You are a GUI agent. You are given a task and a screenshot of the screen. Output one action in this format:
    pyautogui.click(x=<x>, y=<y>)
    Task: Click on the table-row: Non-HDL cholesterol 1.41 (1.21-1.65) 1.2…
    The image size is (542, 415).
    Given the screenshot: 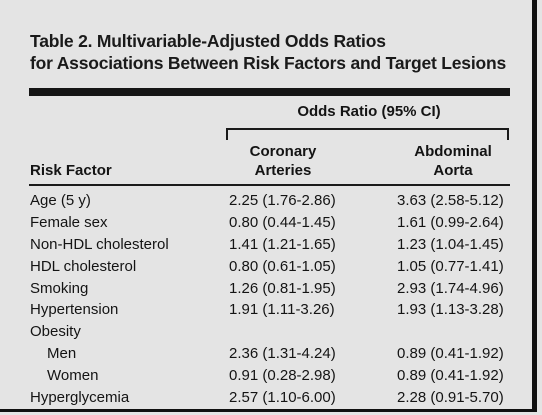 What is the action you would take?
    pyautogui.click(x=268, y=245)
    